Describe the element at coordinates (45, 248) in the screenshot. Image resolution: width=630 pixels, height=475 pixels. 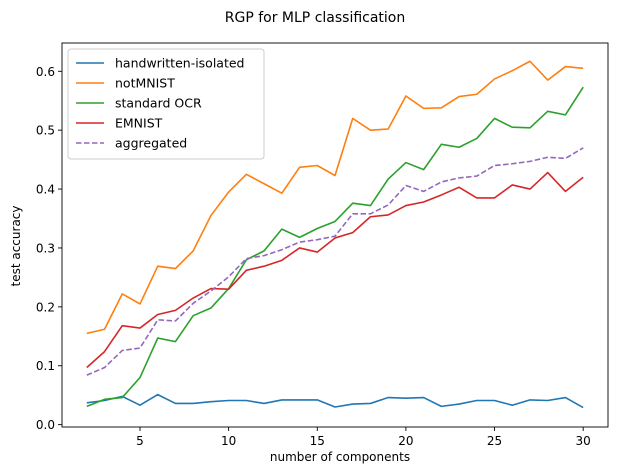
I see `y-tick-label: 0.3` at that location.